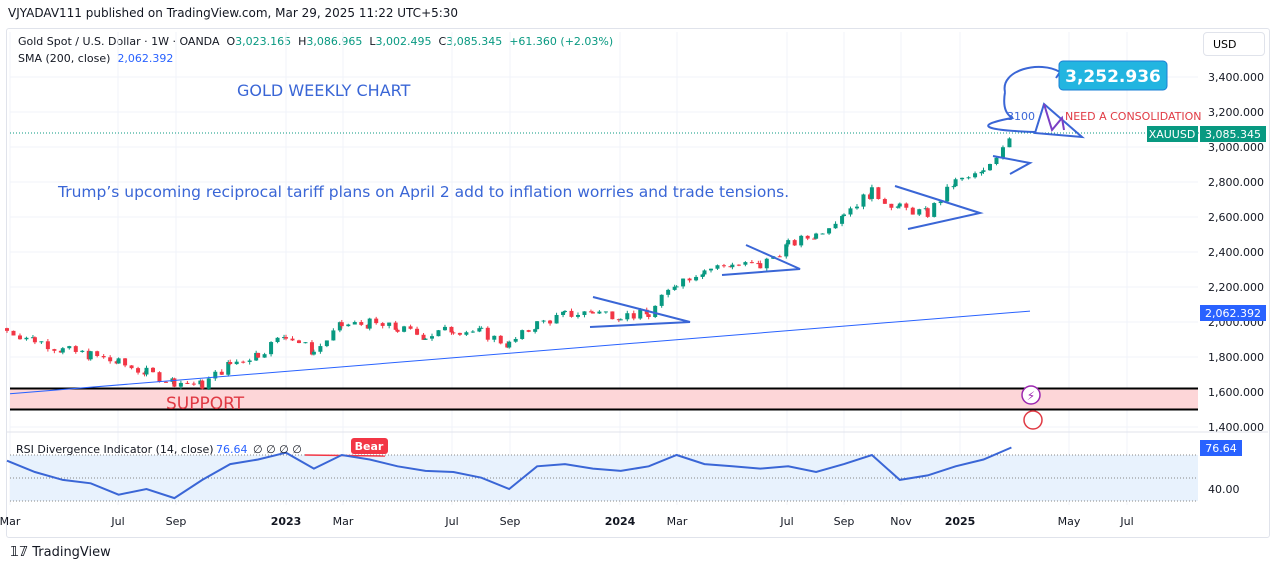  Describe the element at coordinates (60, 552) in the screenshot. I see `tradingview-logo: 𝟙𝟟 TradingView` at that location.